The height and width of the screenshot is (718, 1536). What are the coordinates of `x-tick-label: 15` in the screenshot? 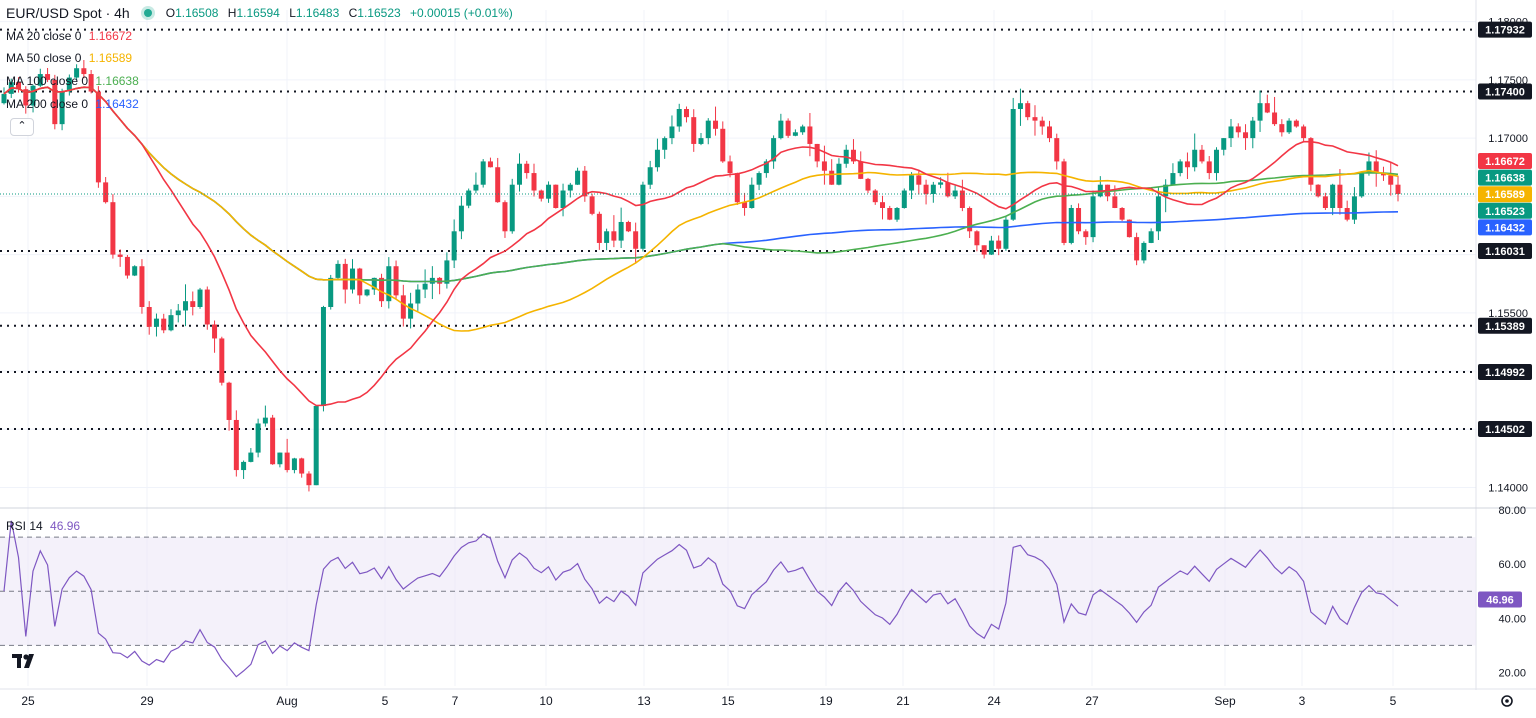 It's located at (728, 701).